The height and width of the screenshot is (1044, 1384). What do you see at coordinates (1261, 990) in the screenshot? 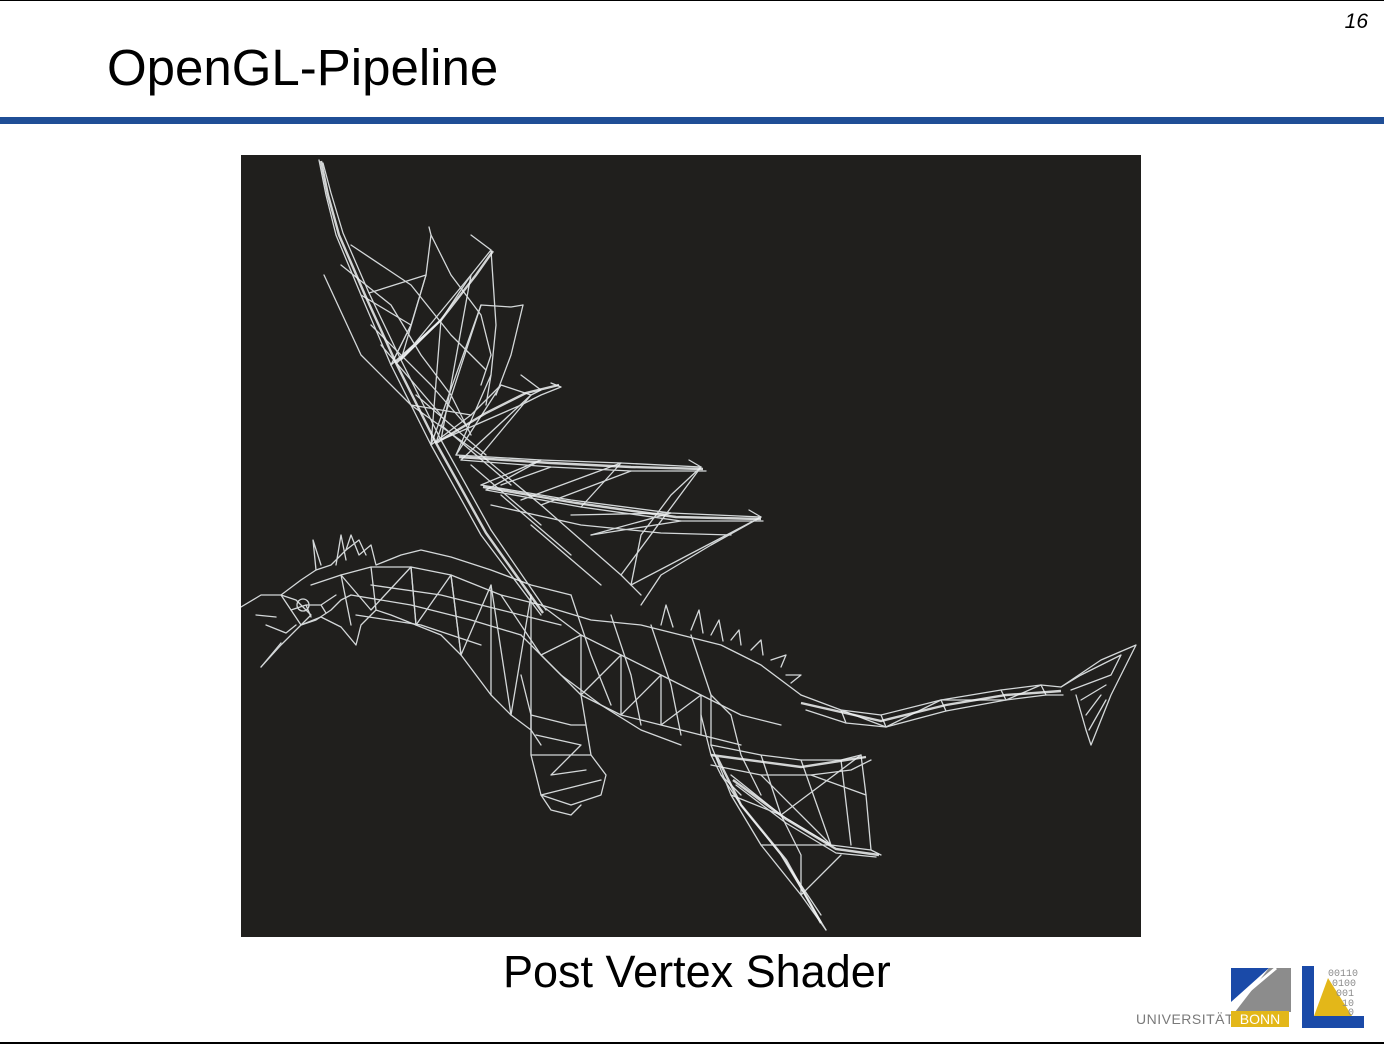
I see `logo-mark-left-icon` at bounding box center [1261, 990].